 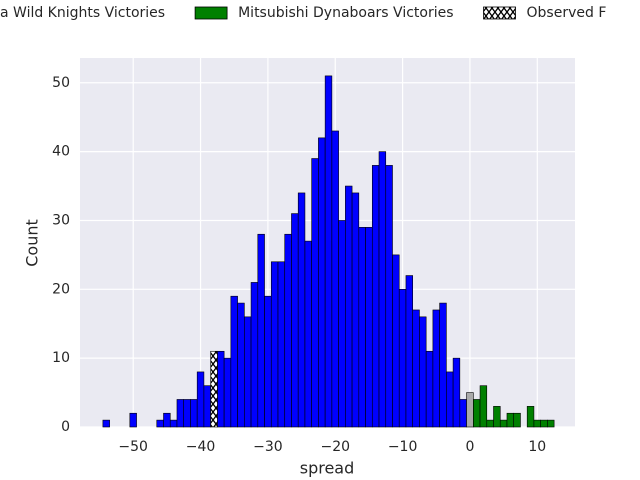 I want to click on y-tick-label: 50, so click(x=61, y=83).